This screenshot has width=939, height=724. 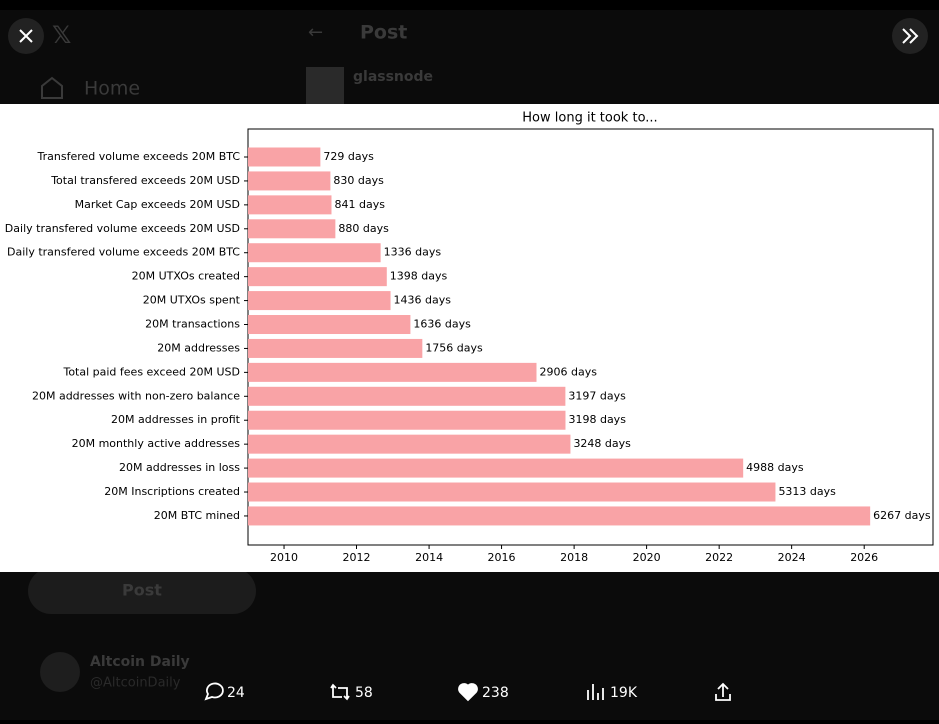 I want to click on post-button-label: Post, so click(x=142, y=590).